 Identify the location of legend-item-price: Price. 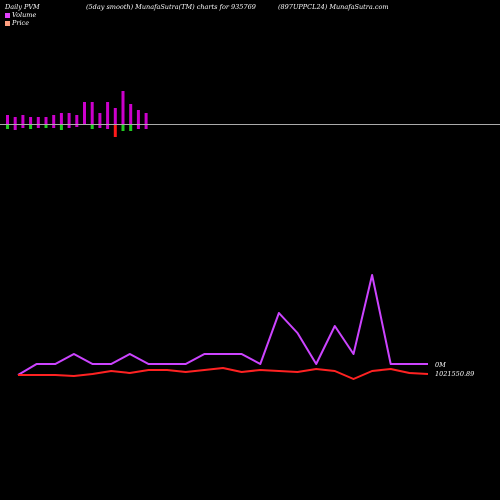
(17, 23).